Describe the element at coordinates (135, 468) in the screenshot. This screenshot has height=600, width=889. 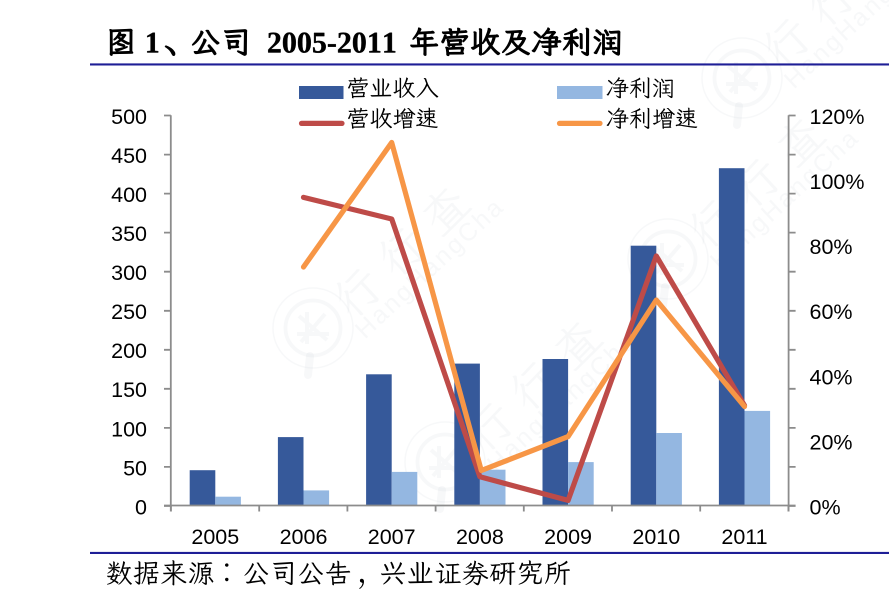
I see `svg-text: 50` at that location.